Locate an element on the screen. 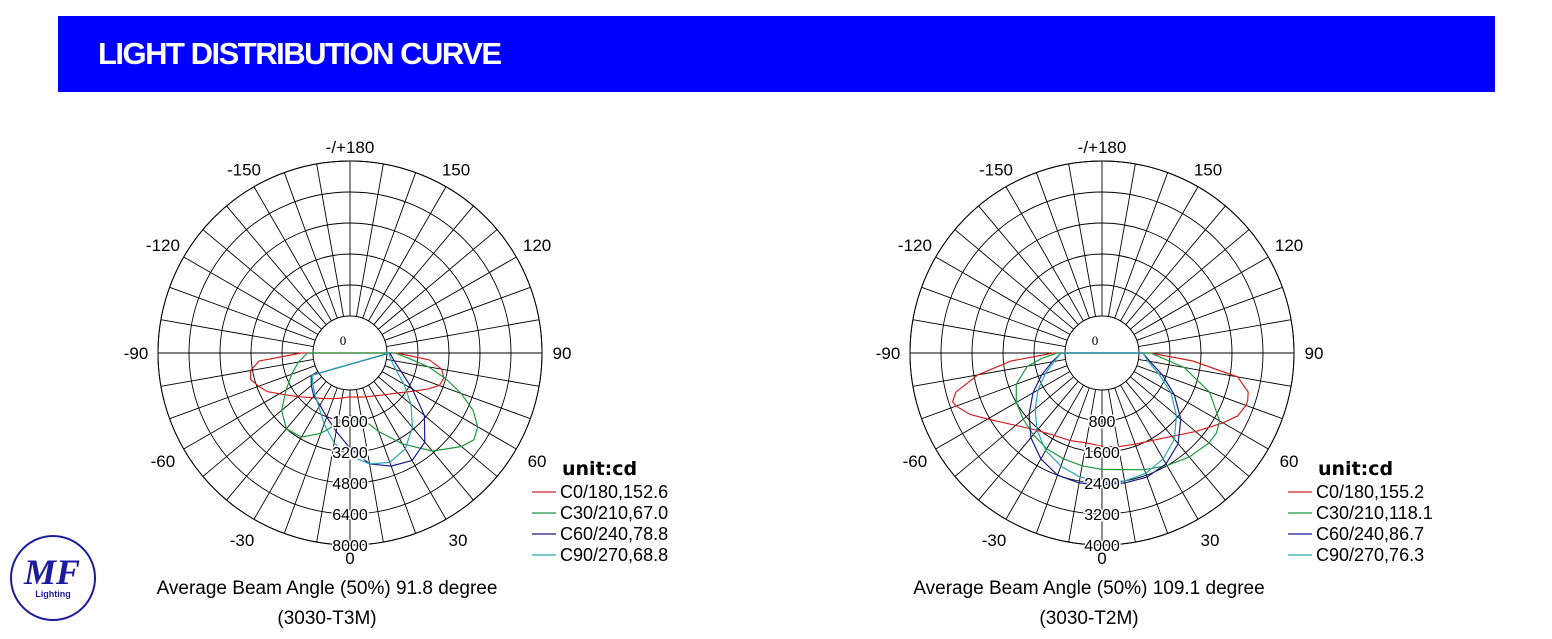  logo-text: MF is located at coordinates (51, 572).